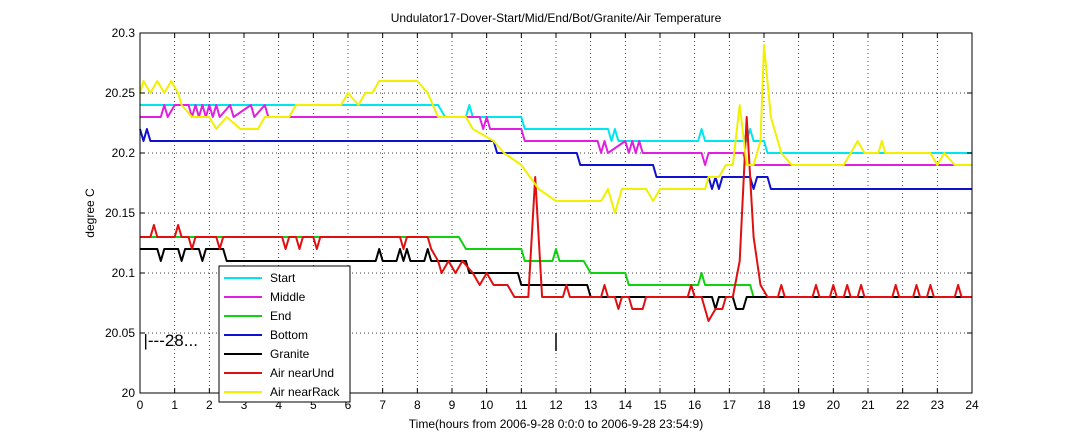 Image resolution: width=1075 pixels, height=443 pixels. What do you see at coordinates (120, 333) in the screenshot?
I see `y-tick-label: 20.05` at bounding box center [120, 333].